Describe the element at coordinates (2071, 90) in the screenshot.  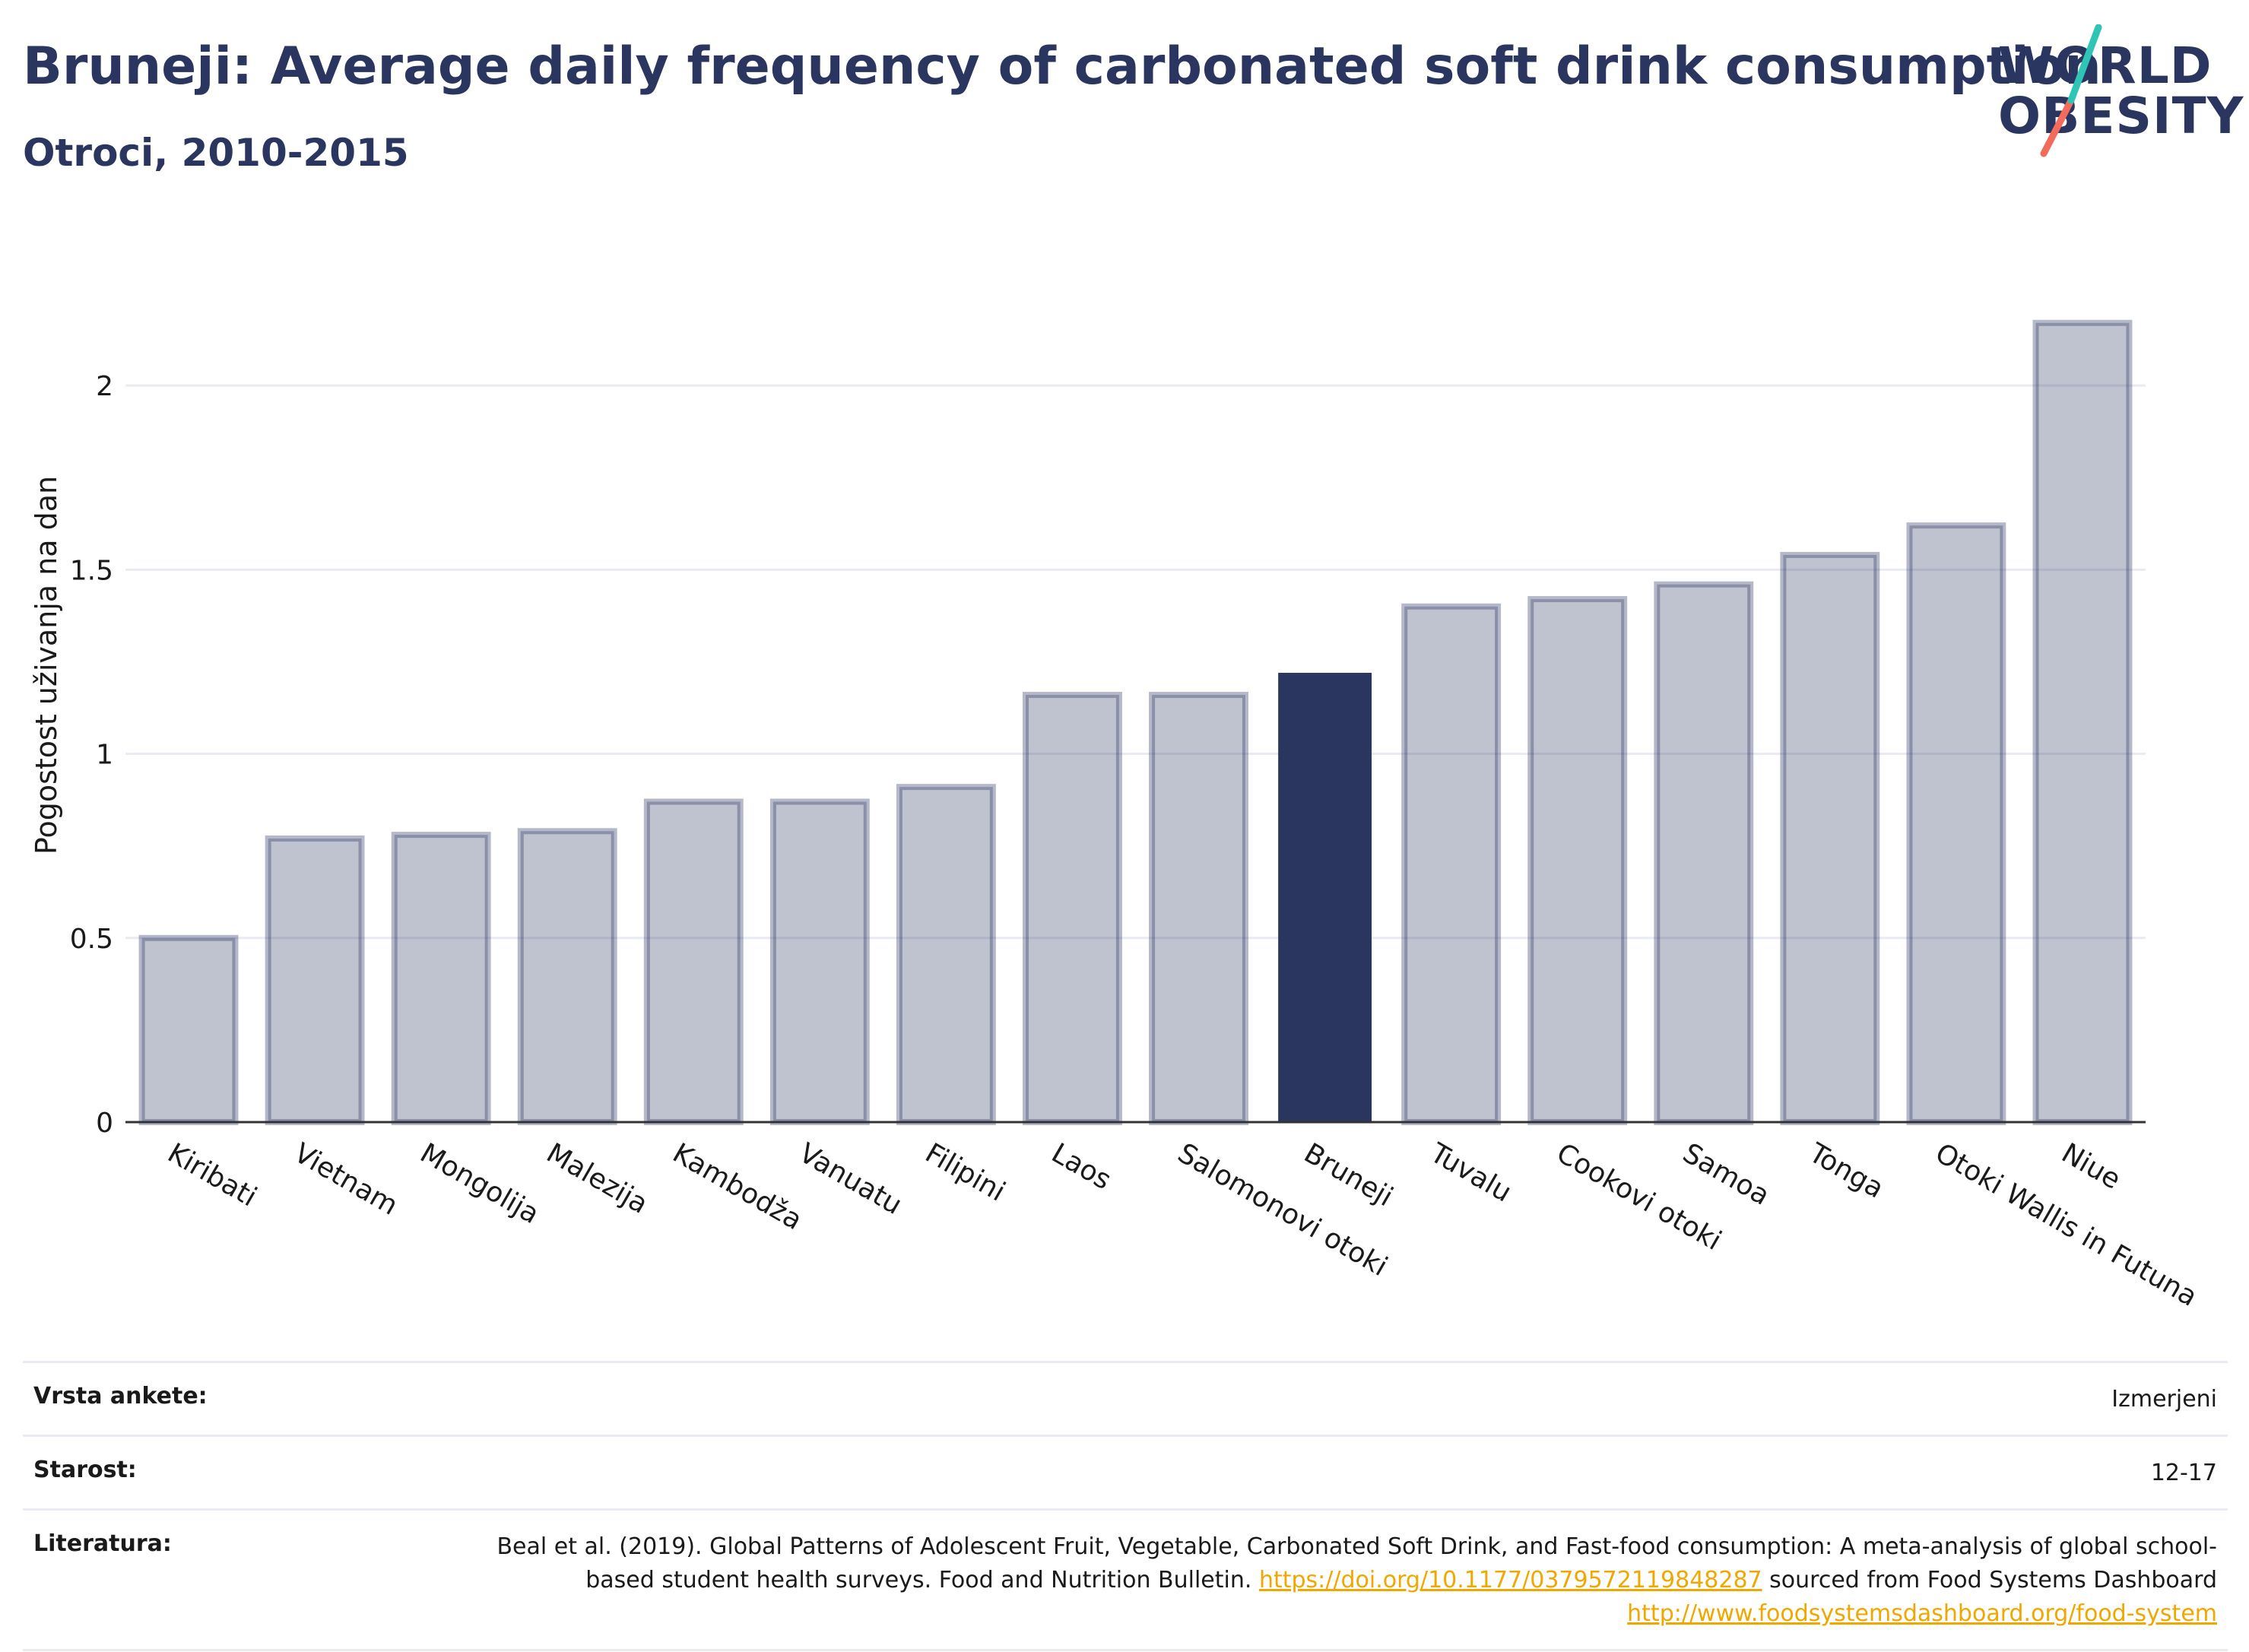
I see `logo-slash-icon` at that location.